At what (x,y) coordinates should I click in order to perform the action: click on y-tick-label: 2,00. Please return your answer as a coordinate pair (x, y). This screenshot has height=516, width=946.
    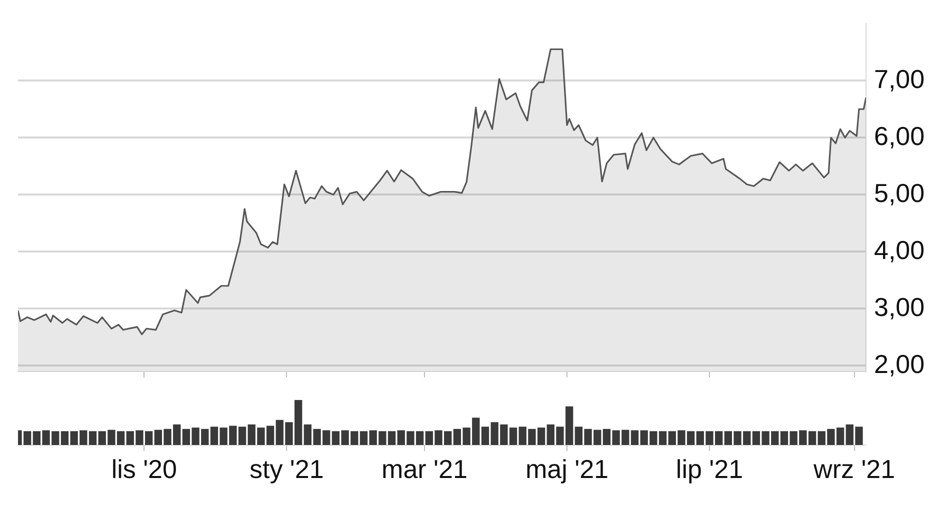
    Looking at the image, I should click on (899, 363).